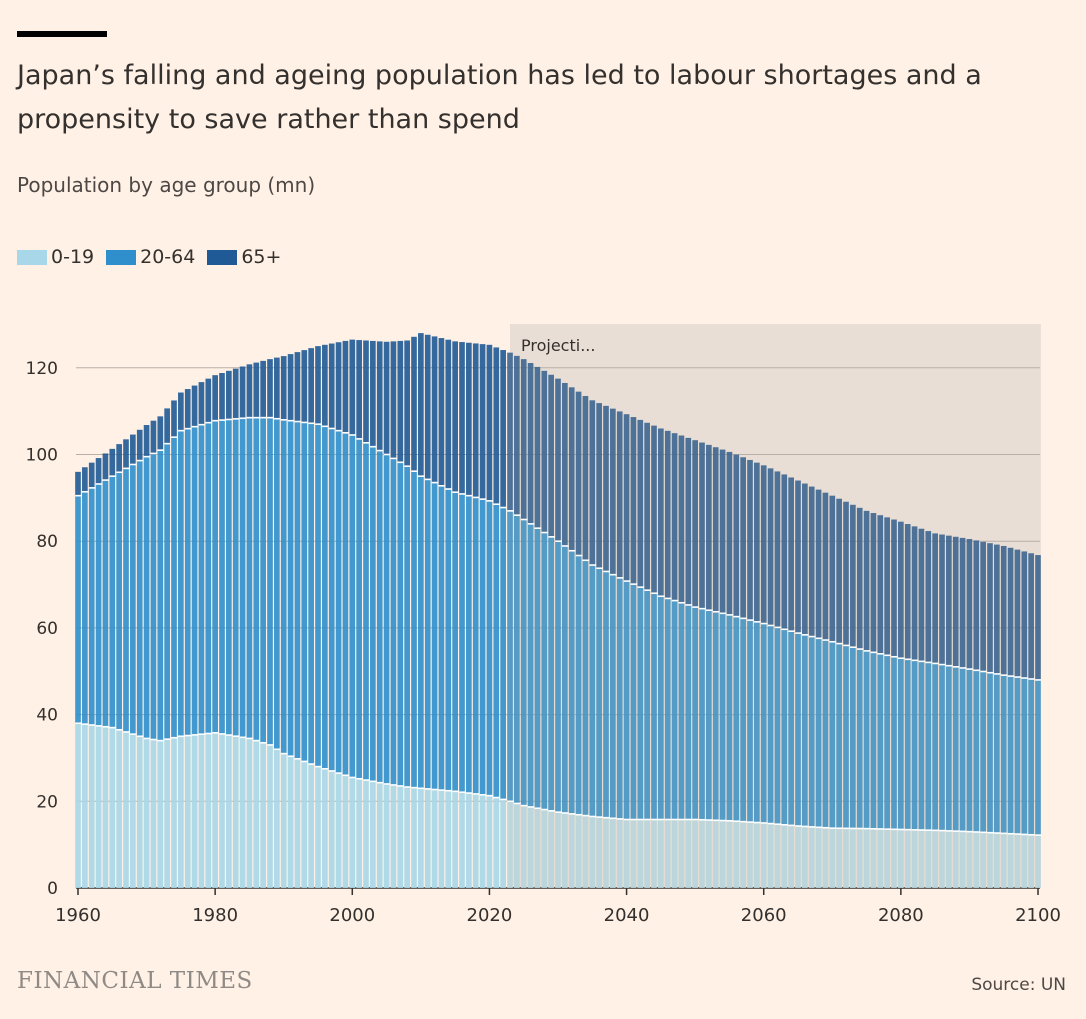 This screenshot has width=1086, height=1019. Describe the element at coordinates (52, 889) in the screenshot. I see `y-tick-label-0: 0` at that location.